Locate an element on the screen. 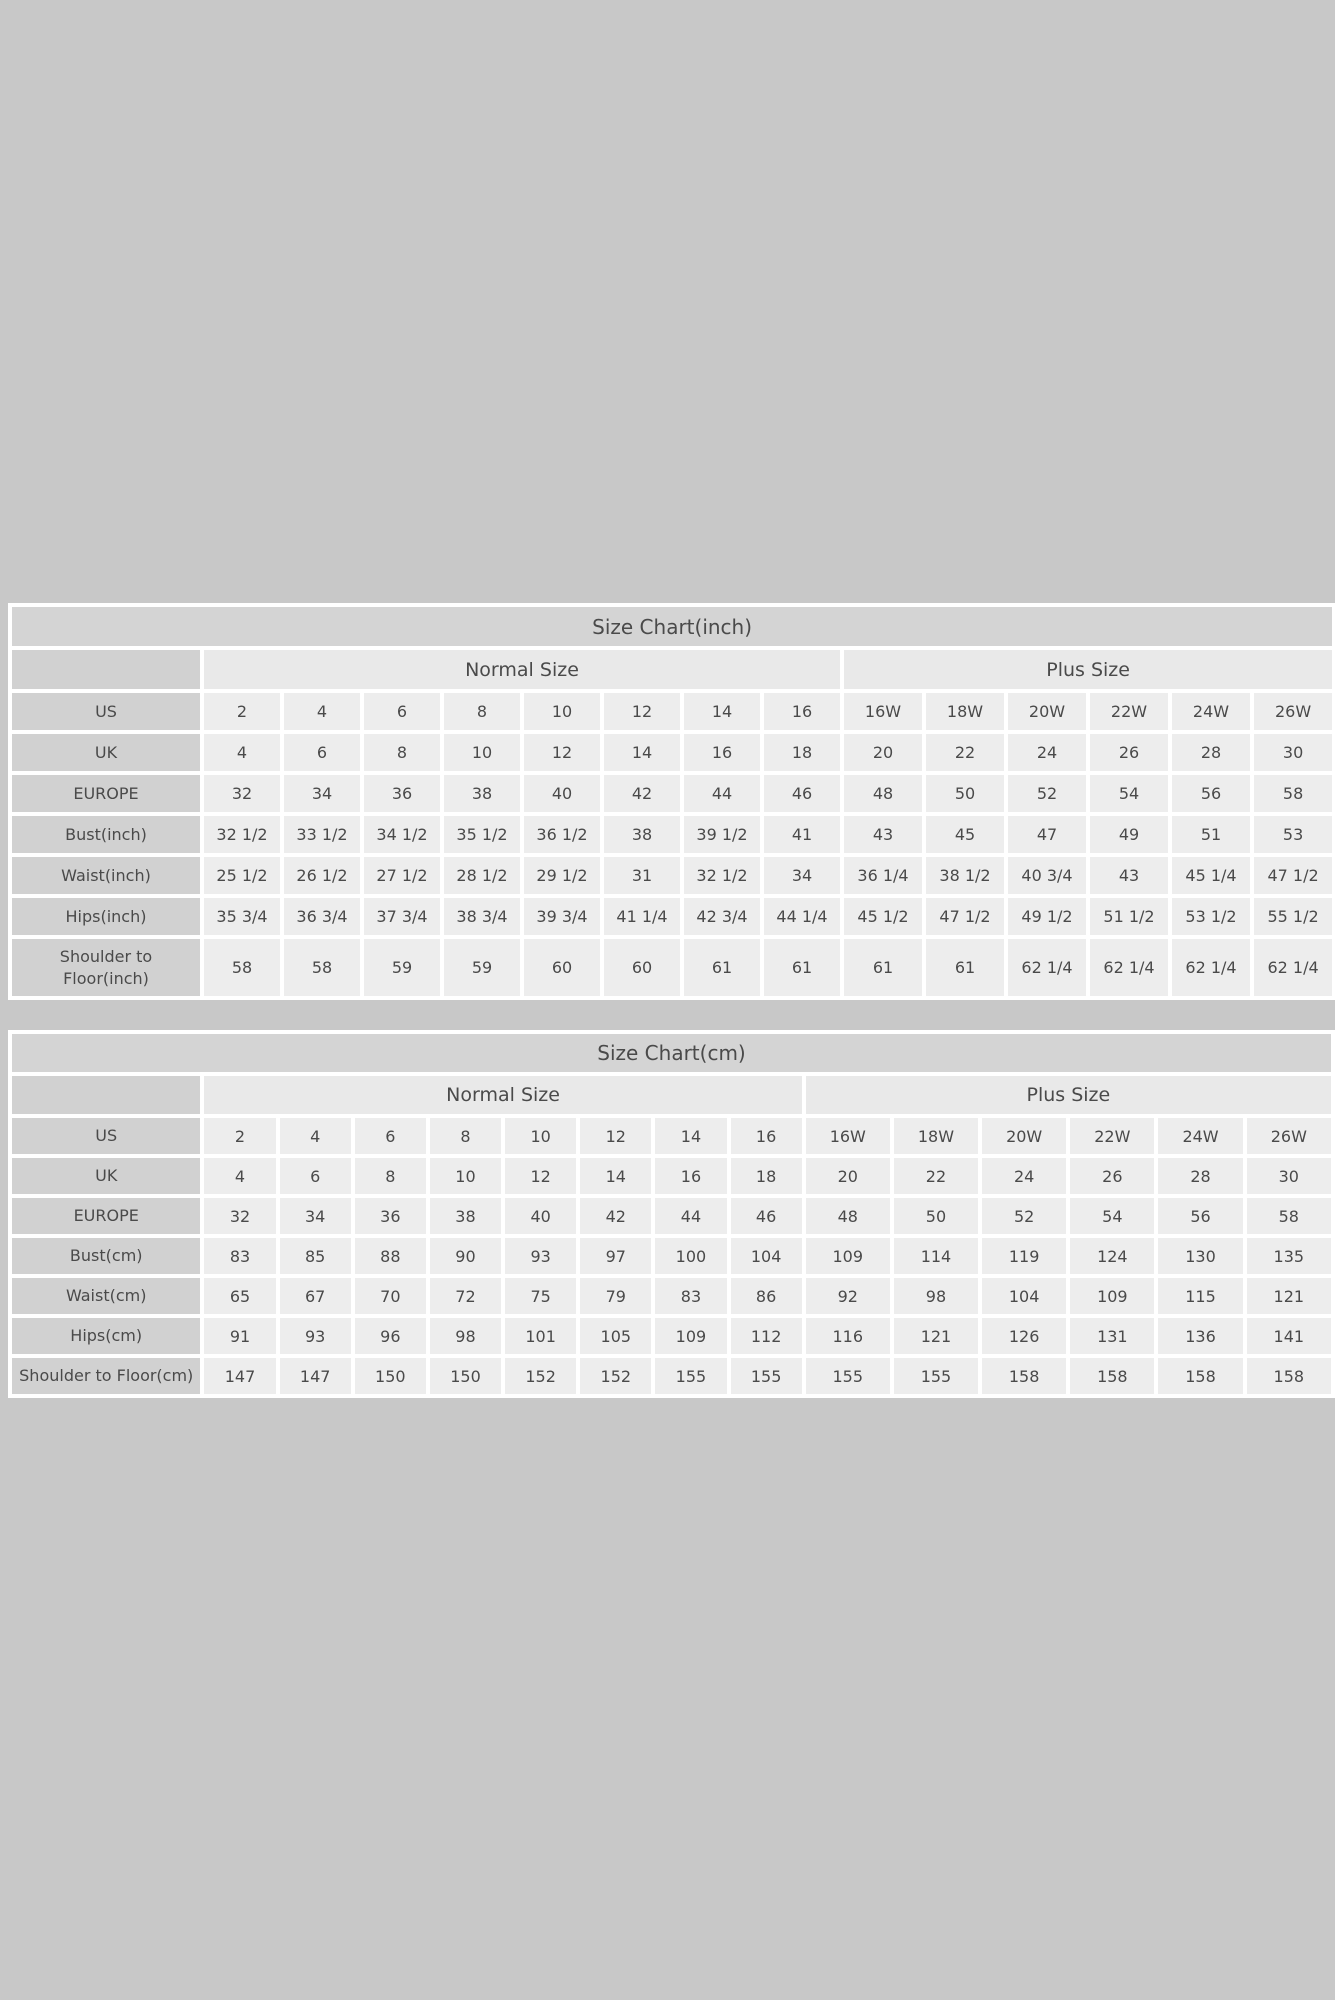 The image size is (1335, 2000). size-cell: 24 is located at coordinates (1024, 1176).